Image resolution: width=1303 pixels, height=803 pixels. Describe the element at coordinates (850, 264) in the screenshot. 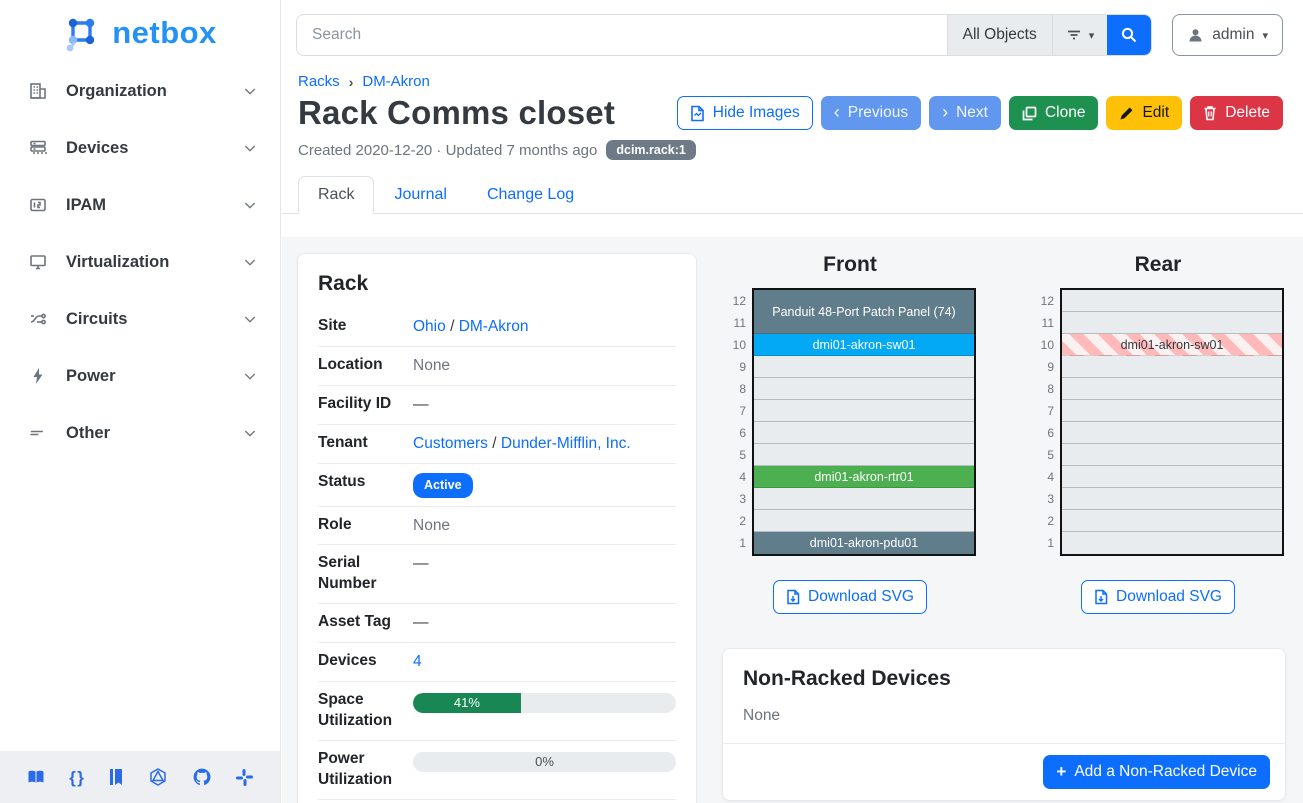

I see `front-elevation-title: Front` at that location.